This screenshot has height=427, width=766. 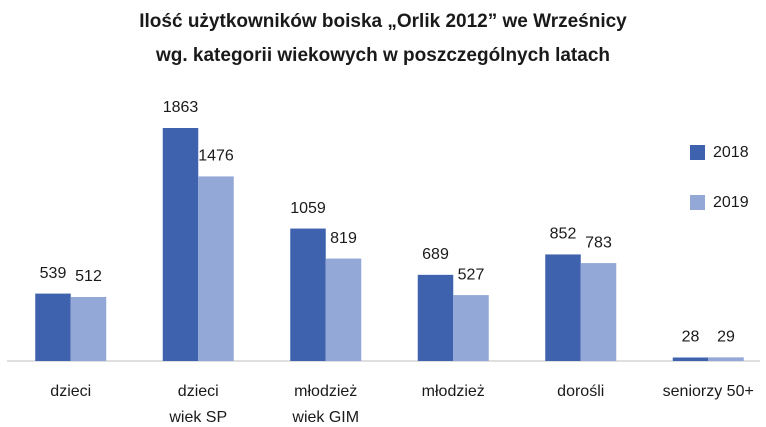 What do you see at coordinates (726, 337) in the screenshot?
I see `data-label: 29` at bounding box center [726, 337].